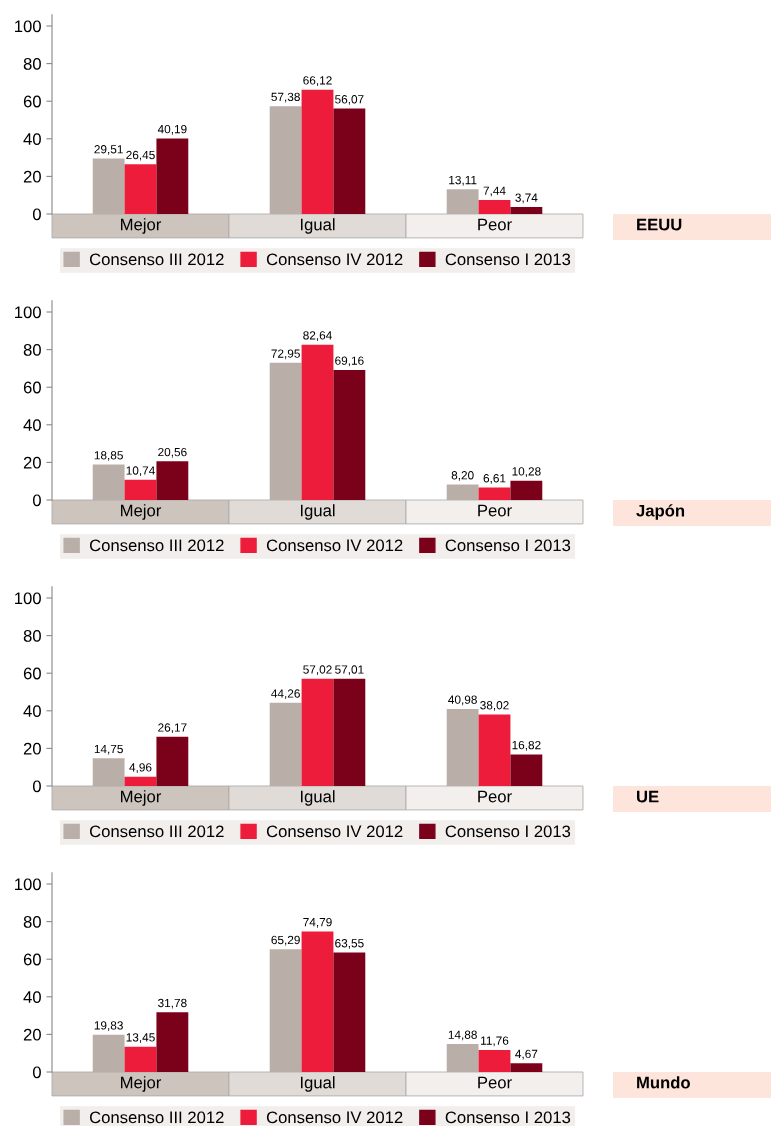  What do you see at coordinates (140, 155) in the screenshot?
I see `data-label: 26,45` at bounding box center [140, 155].